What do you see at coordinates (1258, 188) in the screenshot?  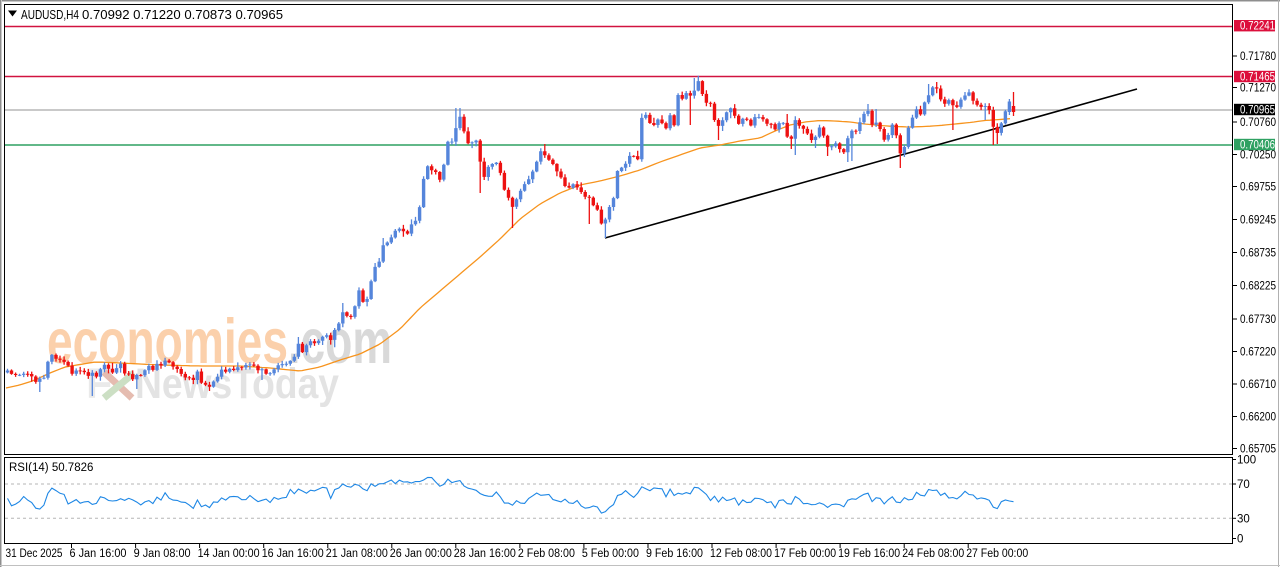 I see `svg-text: 0.69755` at bounding box center [1258, 188].